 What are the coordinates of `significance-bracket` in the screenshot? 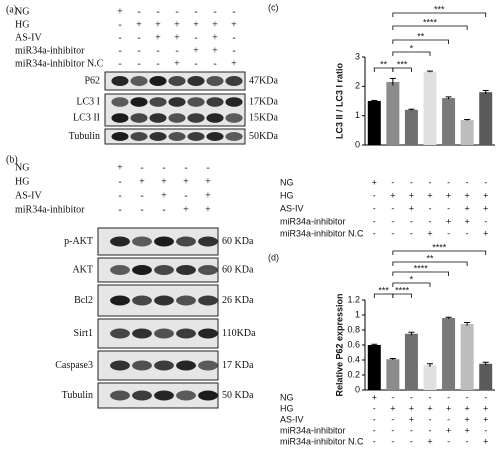 It's located at (402, 69).